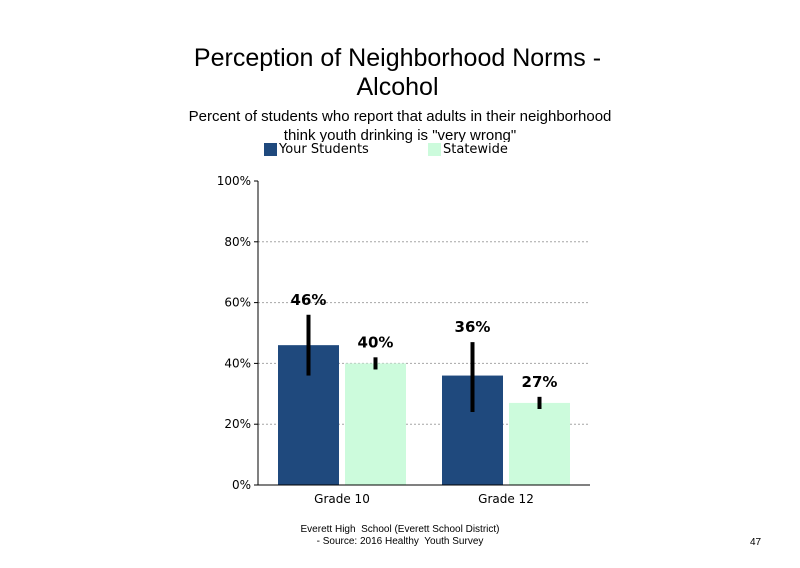 This screenshot has width=800, height=568. I want to click on data-label-your-students-grade-10: 46%, so click(309, 300).